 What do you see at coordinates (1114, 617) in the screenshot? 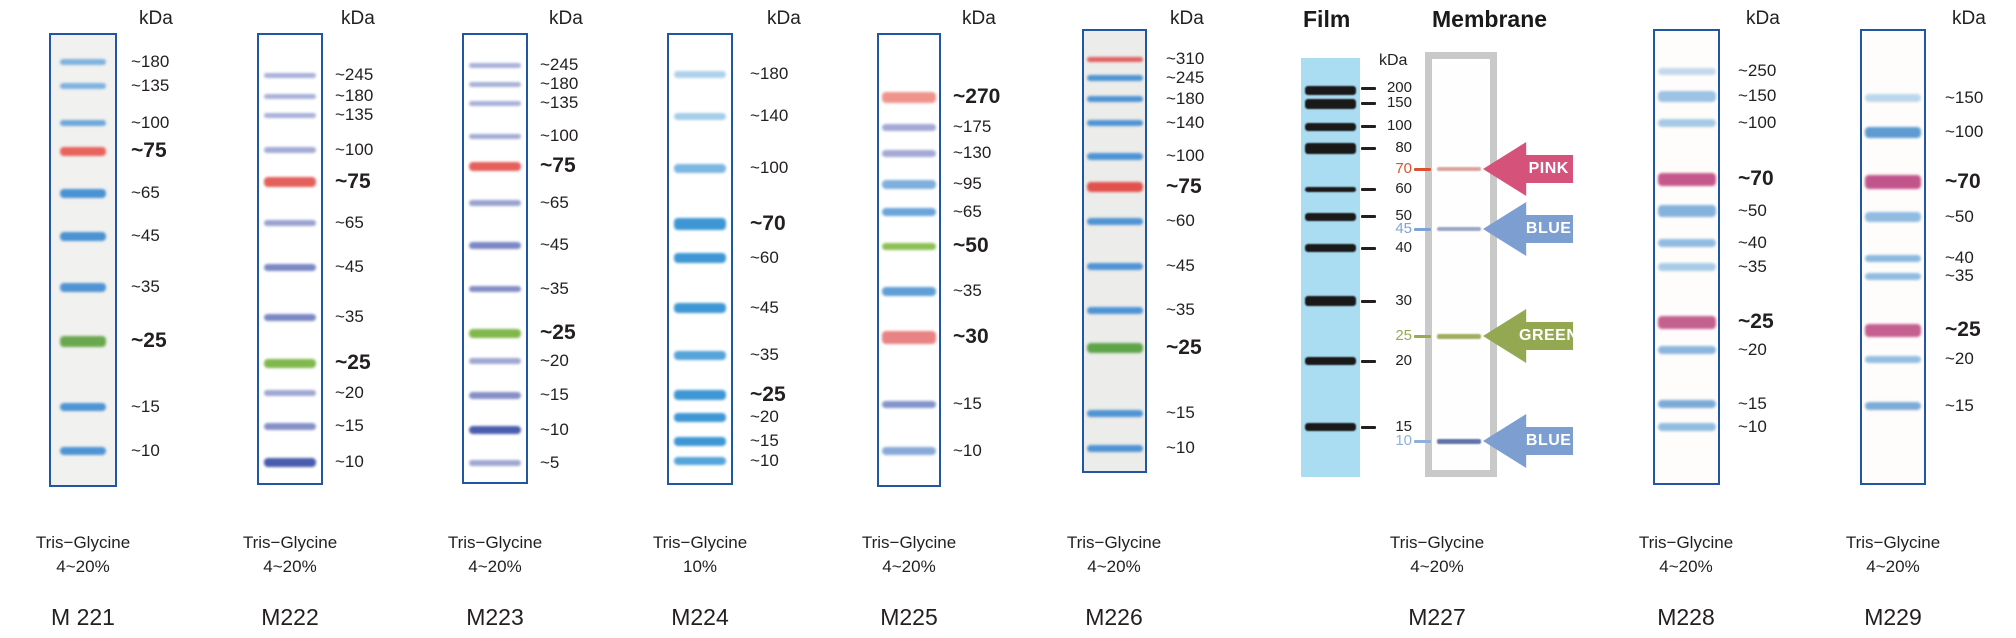
I see `lane-id-label: M226` at bounding box center [1114, 617].